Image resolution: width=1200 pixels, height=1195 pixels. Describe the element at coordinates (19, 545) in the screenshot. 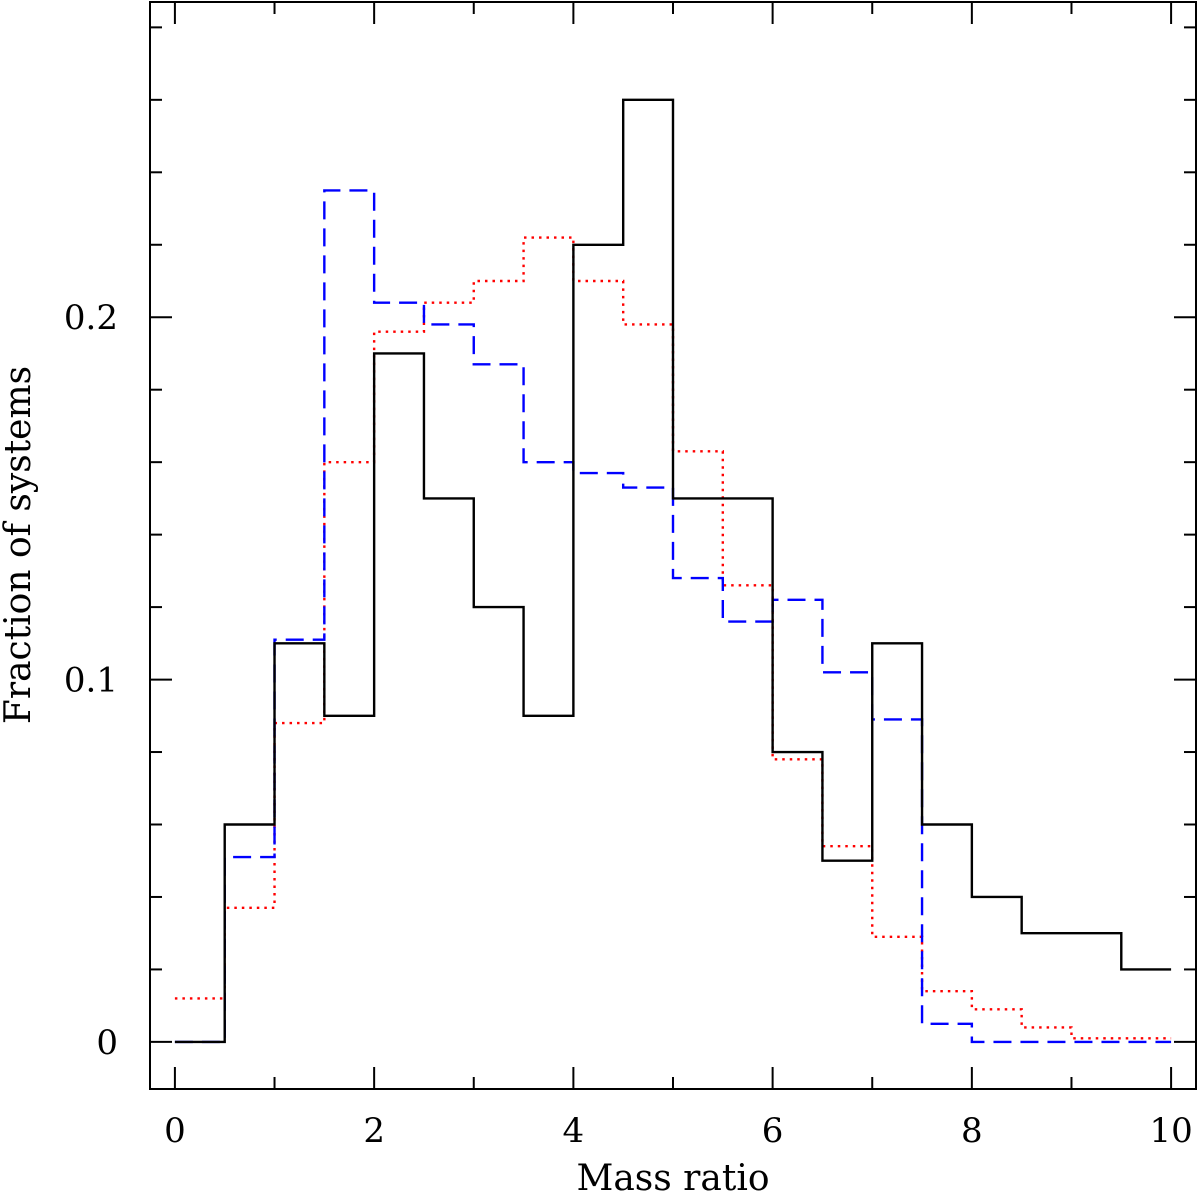

I see `y-axis-label: Fraction of systems` at that location.